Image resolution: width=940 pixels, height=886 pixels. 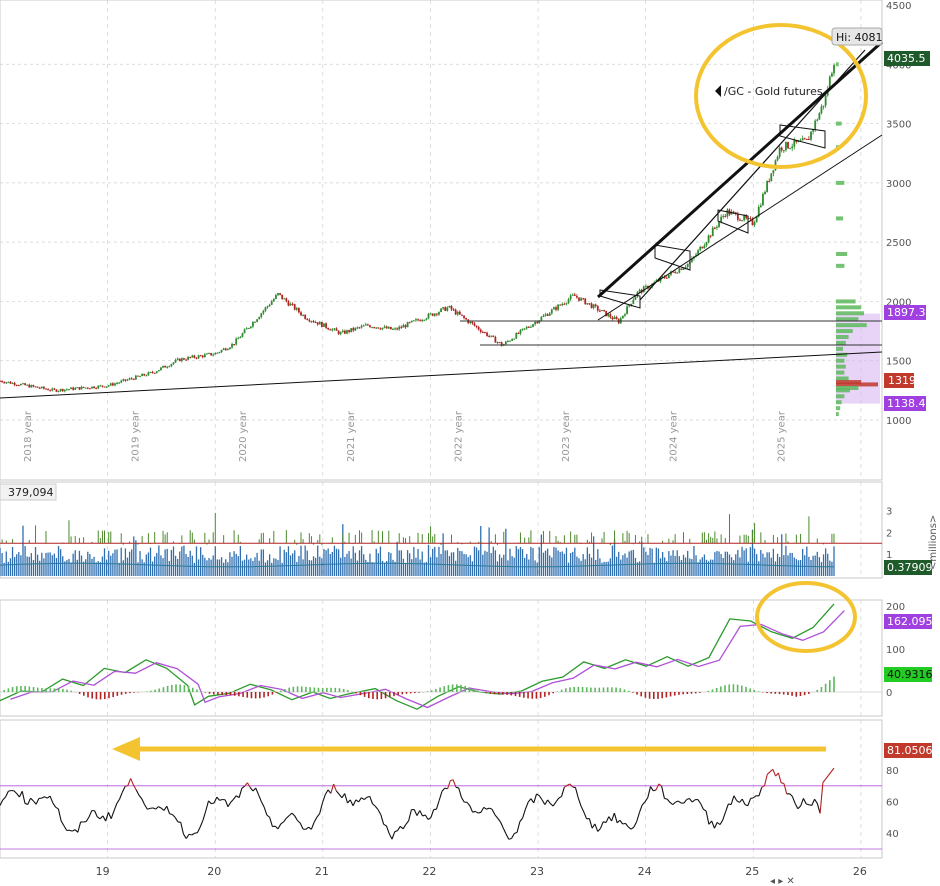 What do you see at coordinates (429, 871) in the screenshot?
I see `time-axis-tick: 22` at bounding box center [429, 871].